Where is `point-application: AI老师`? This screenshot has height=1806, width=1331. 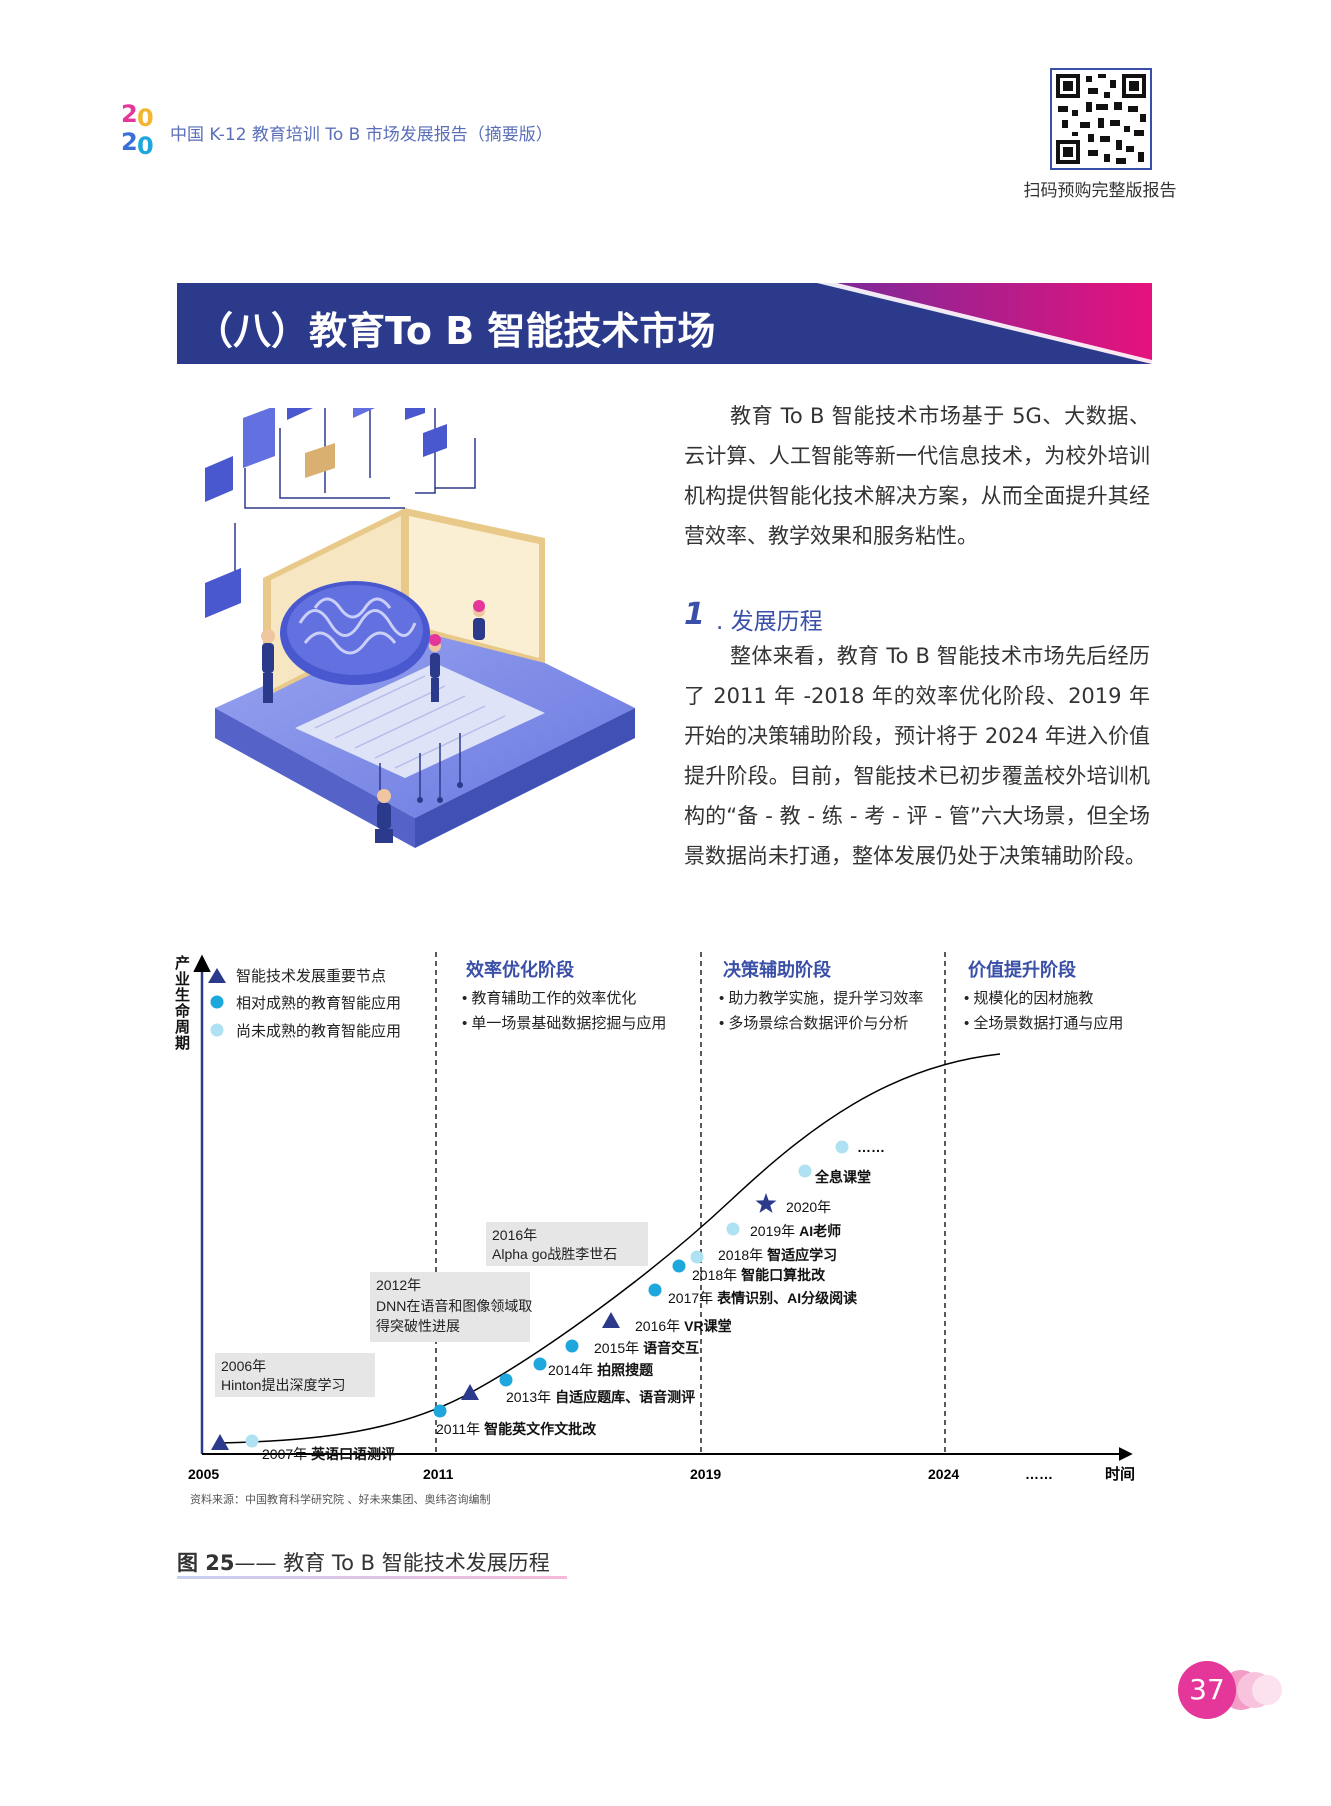
point-application: AI老师 is located at coordinates (820, 1231).